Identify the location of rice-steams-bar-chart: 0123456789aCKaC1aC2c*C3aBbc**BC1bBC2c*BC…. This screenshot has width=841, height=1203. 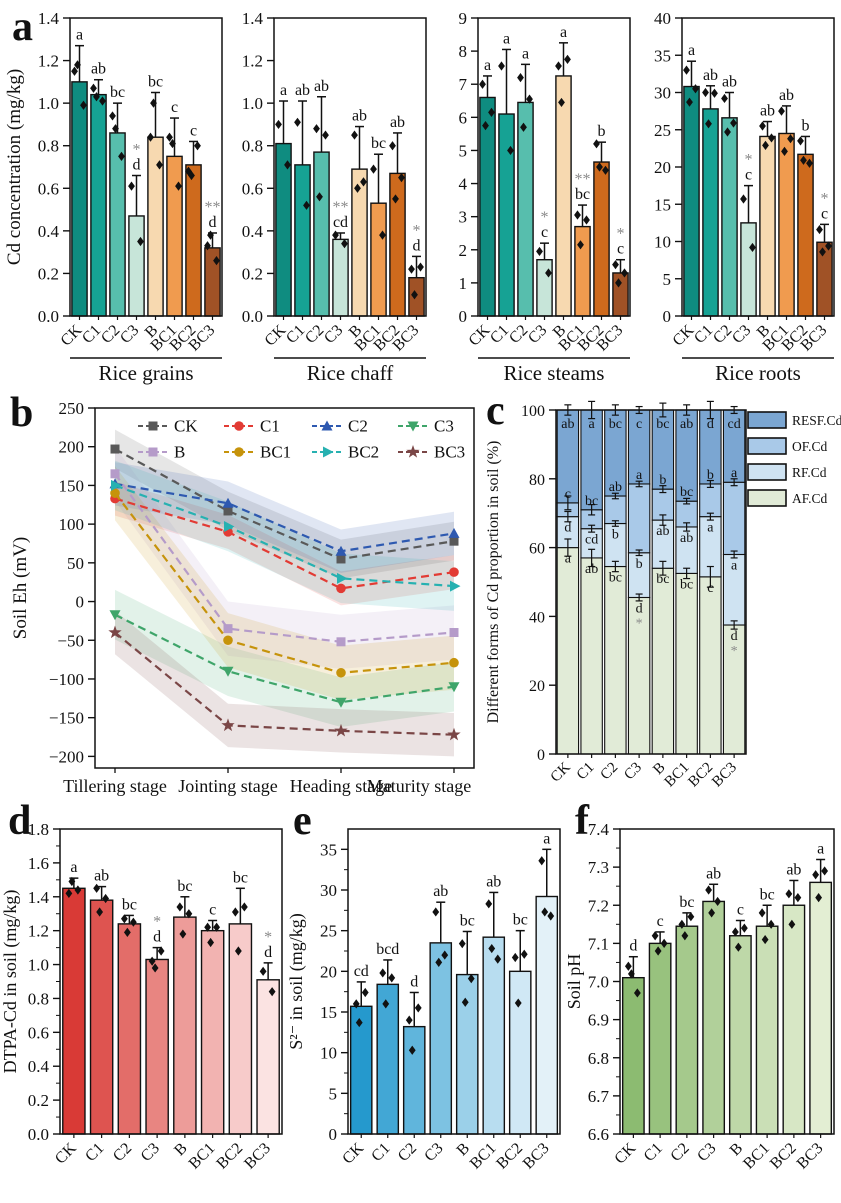
(545, 197).